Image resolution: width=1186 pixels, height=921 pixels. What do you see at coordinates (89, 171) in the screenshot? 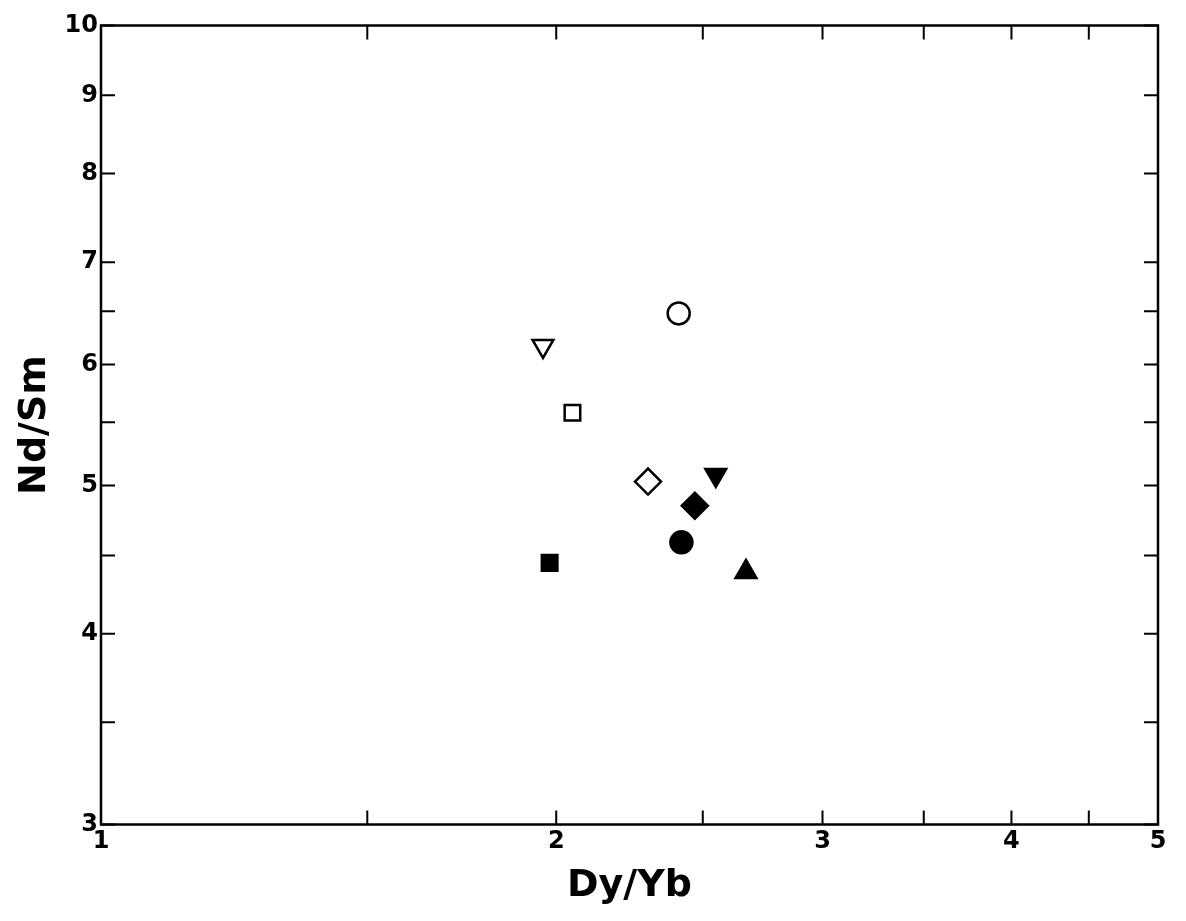
I see `y-tick-label: 8` at bounding box center [89, 171].